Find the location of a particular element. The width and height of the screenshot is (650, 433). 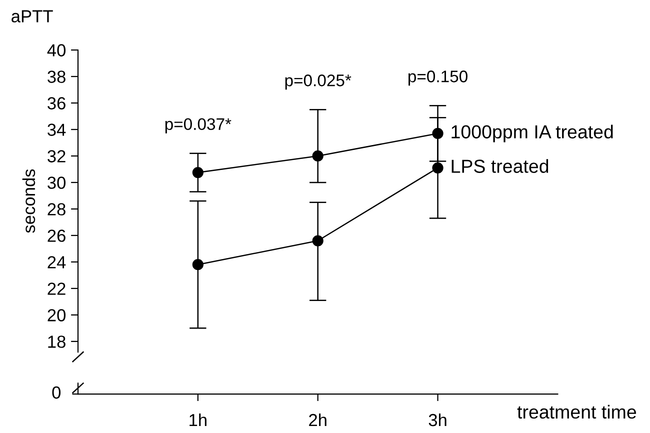

y-tick-label: 34 is located at coordinates (57, 130).